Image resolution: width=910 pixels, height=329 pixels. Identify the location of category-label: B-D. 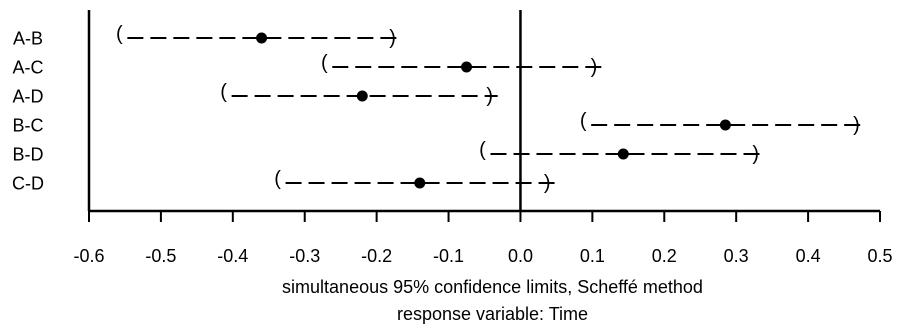
(28, 155).